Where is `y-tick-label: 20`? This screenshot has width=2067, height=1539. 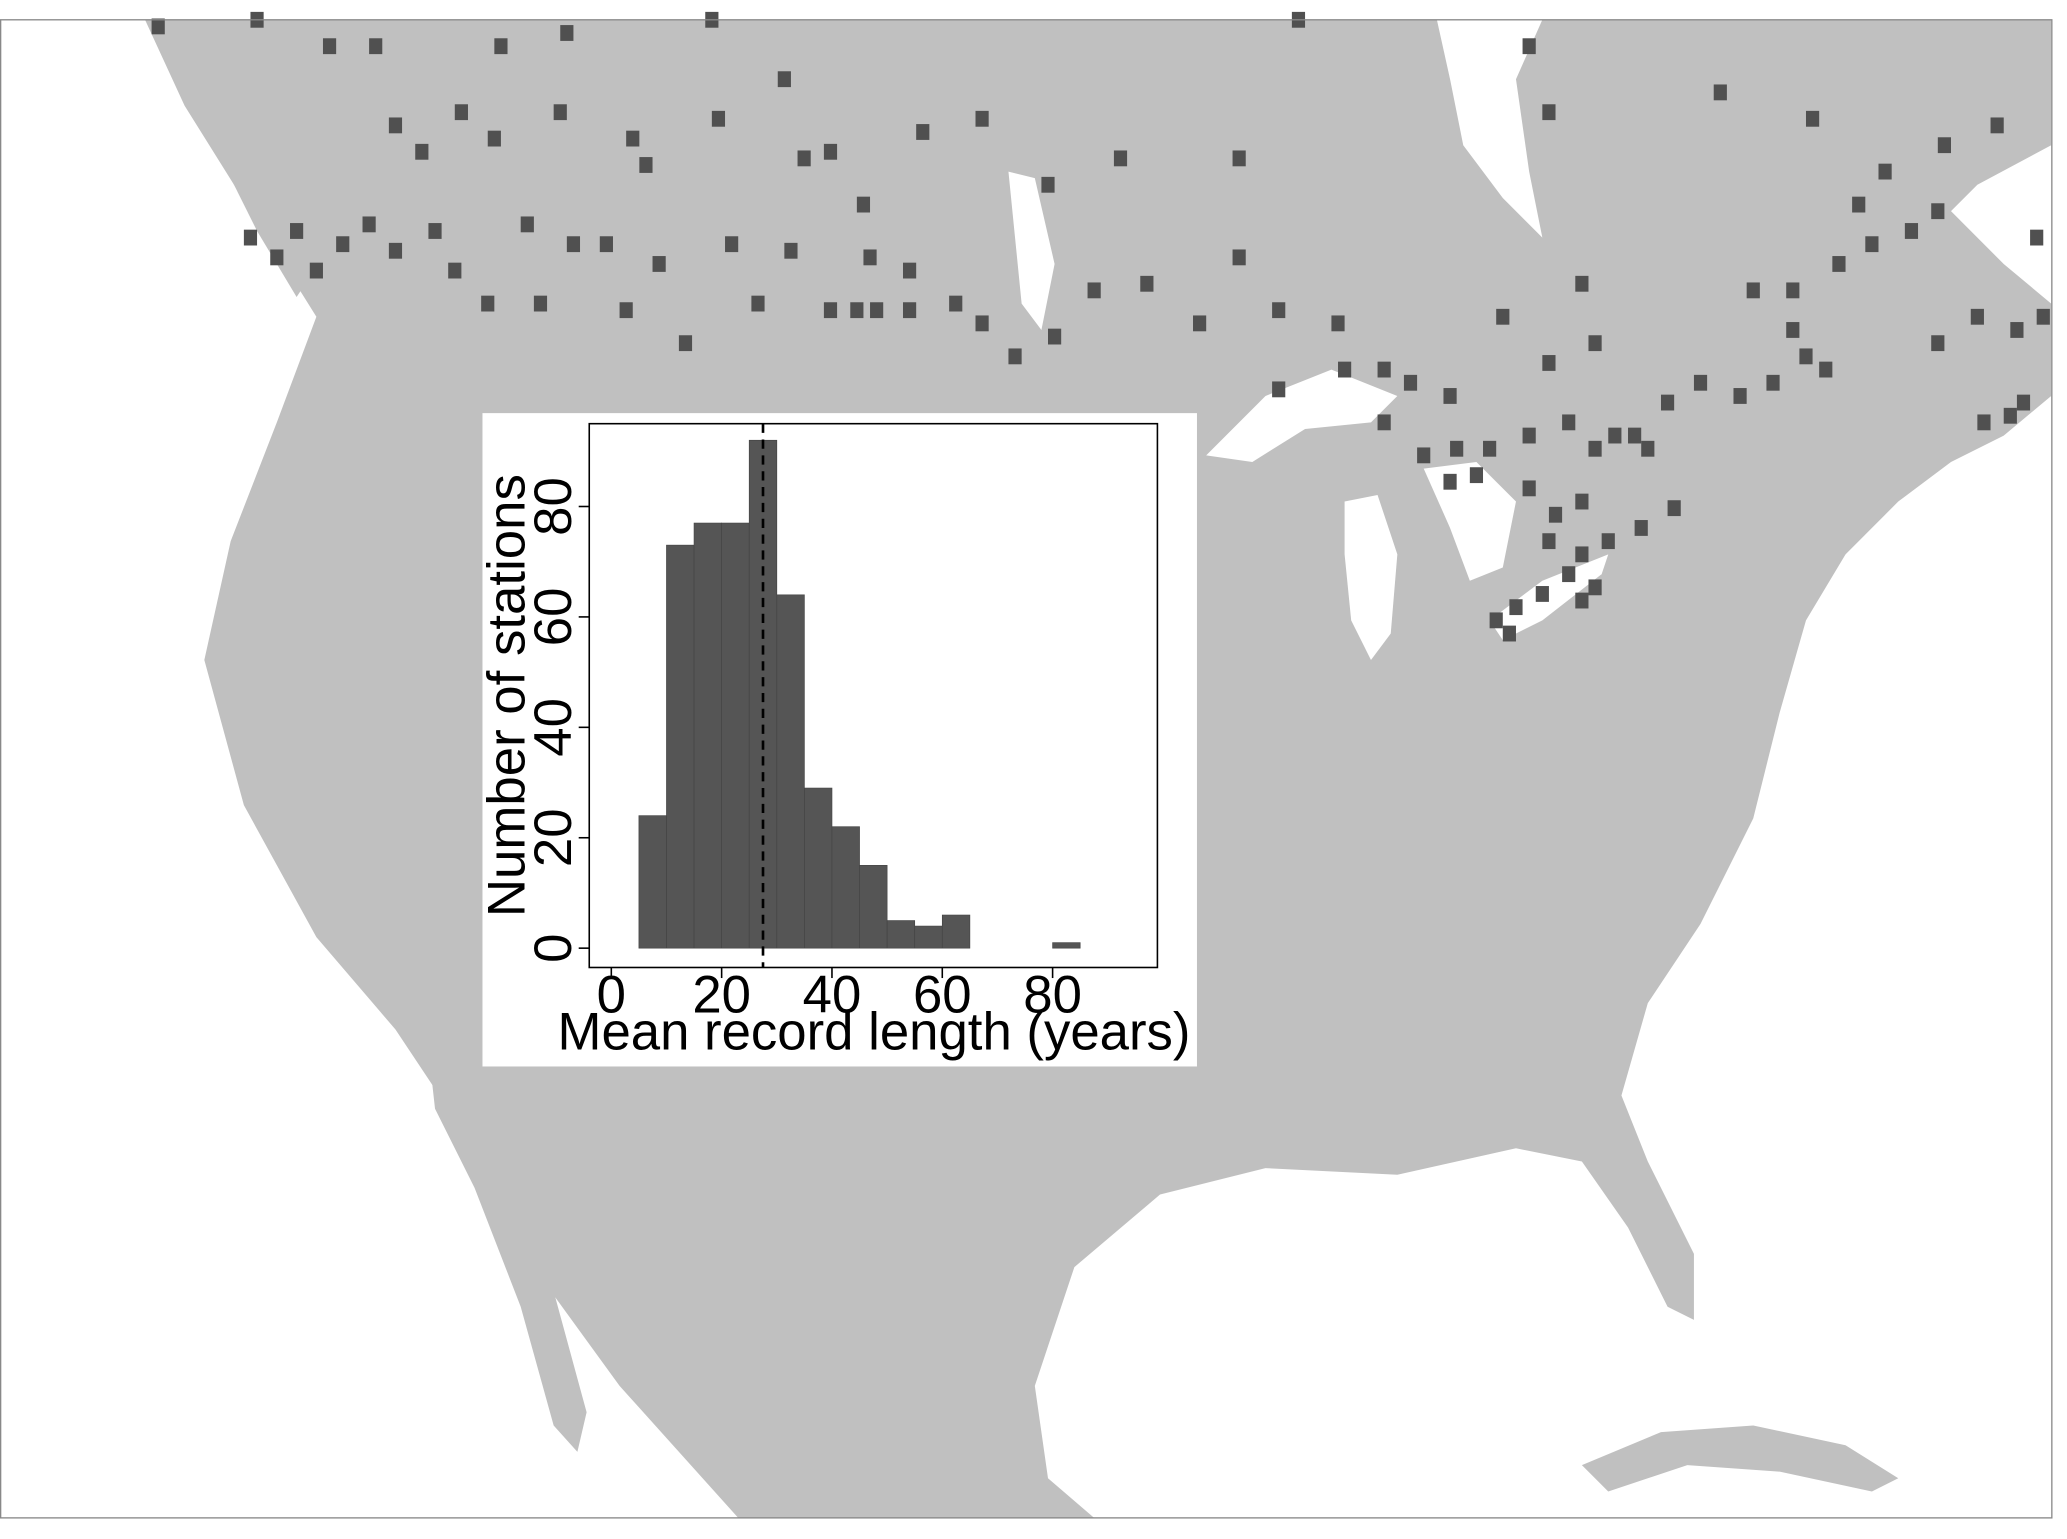 y-tick-label: 20 is located at coordinates (553, 837).